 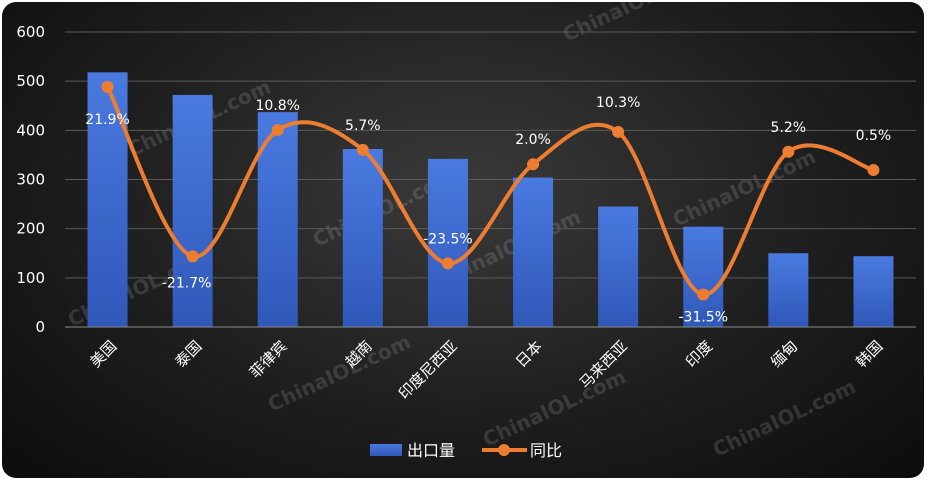 What do you see at coordinates (699, 354) in the screenshot?
I see `x-tick-label: 印度` at bounding box center [699, 354].